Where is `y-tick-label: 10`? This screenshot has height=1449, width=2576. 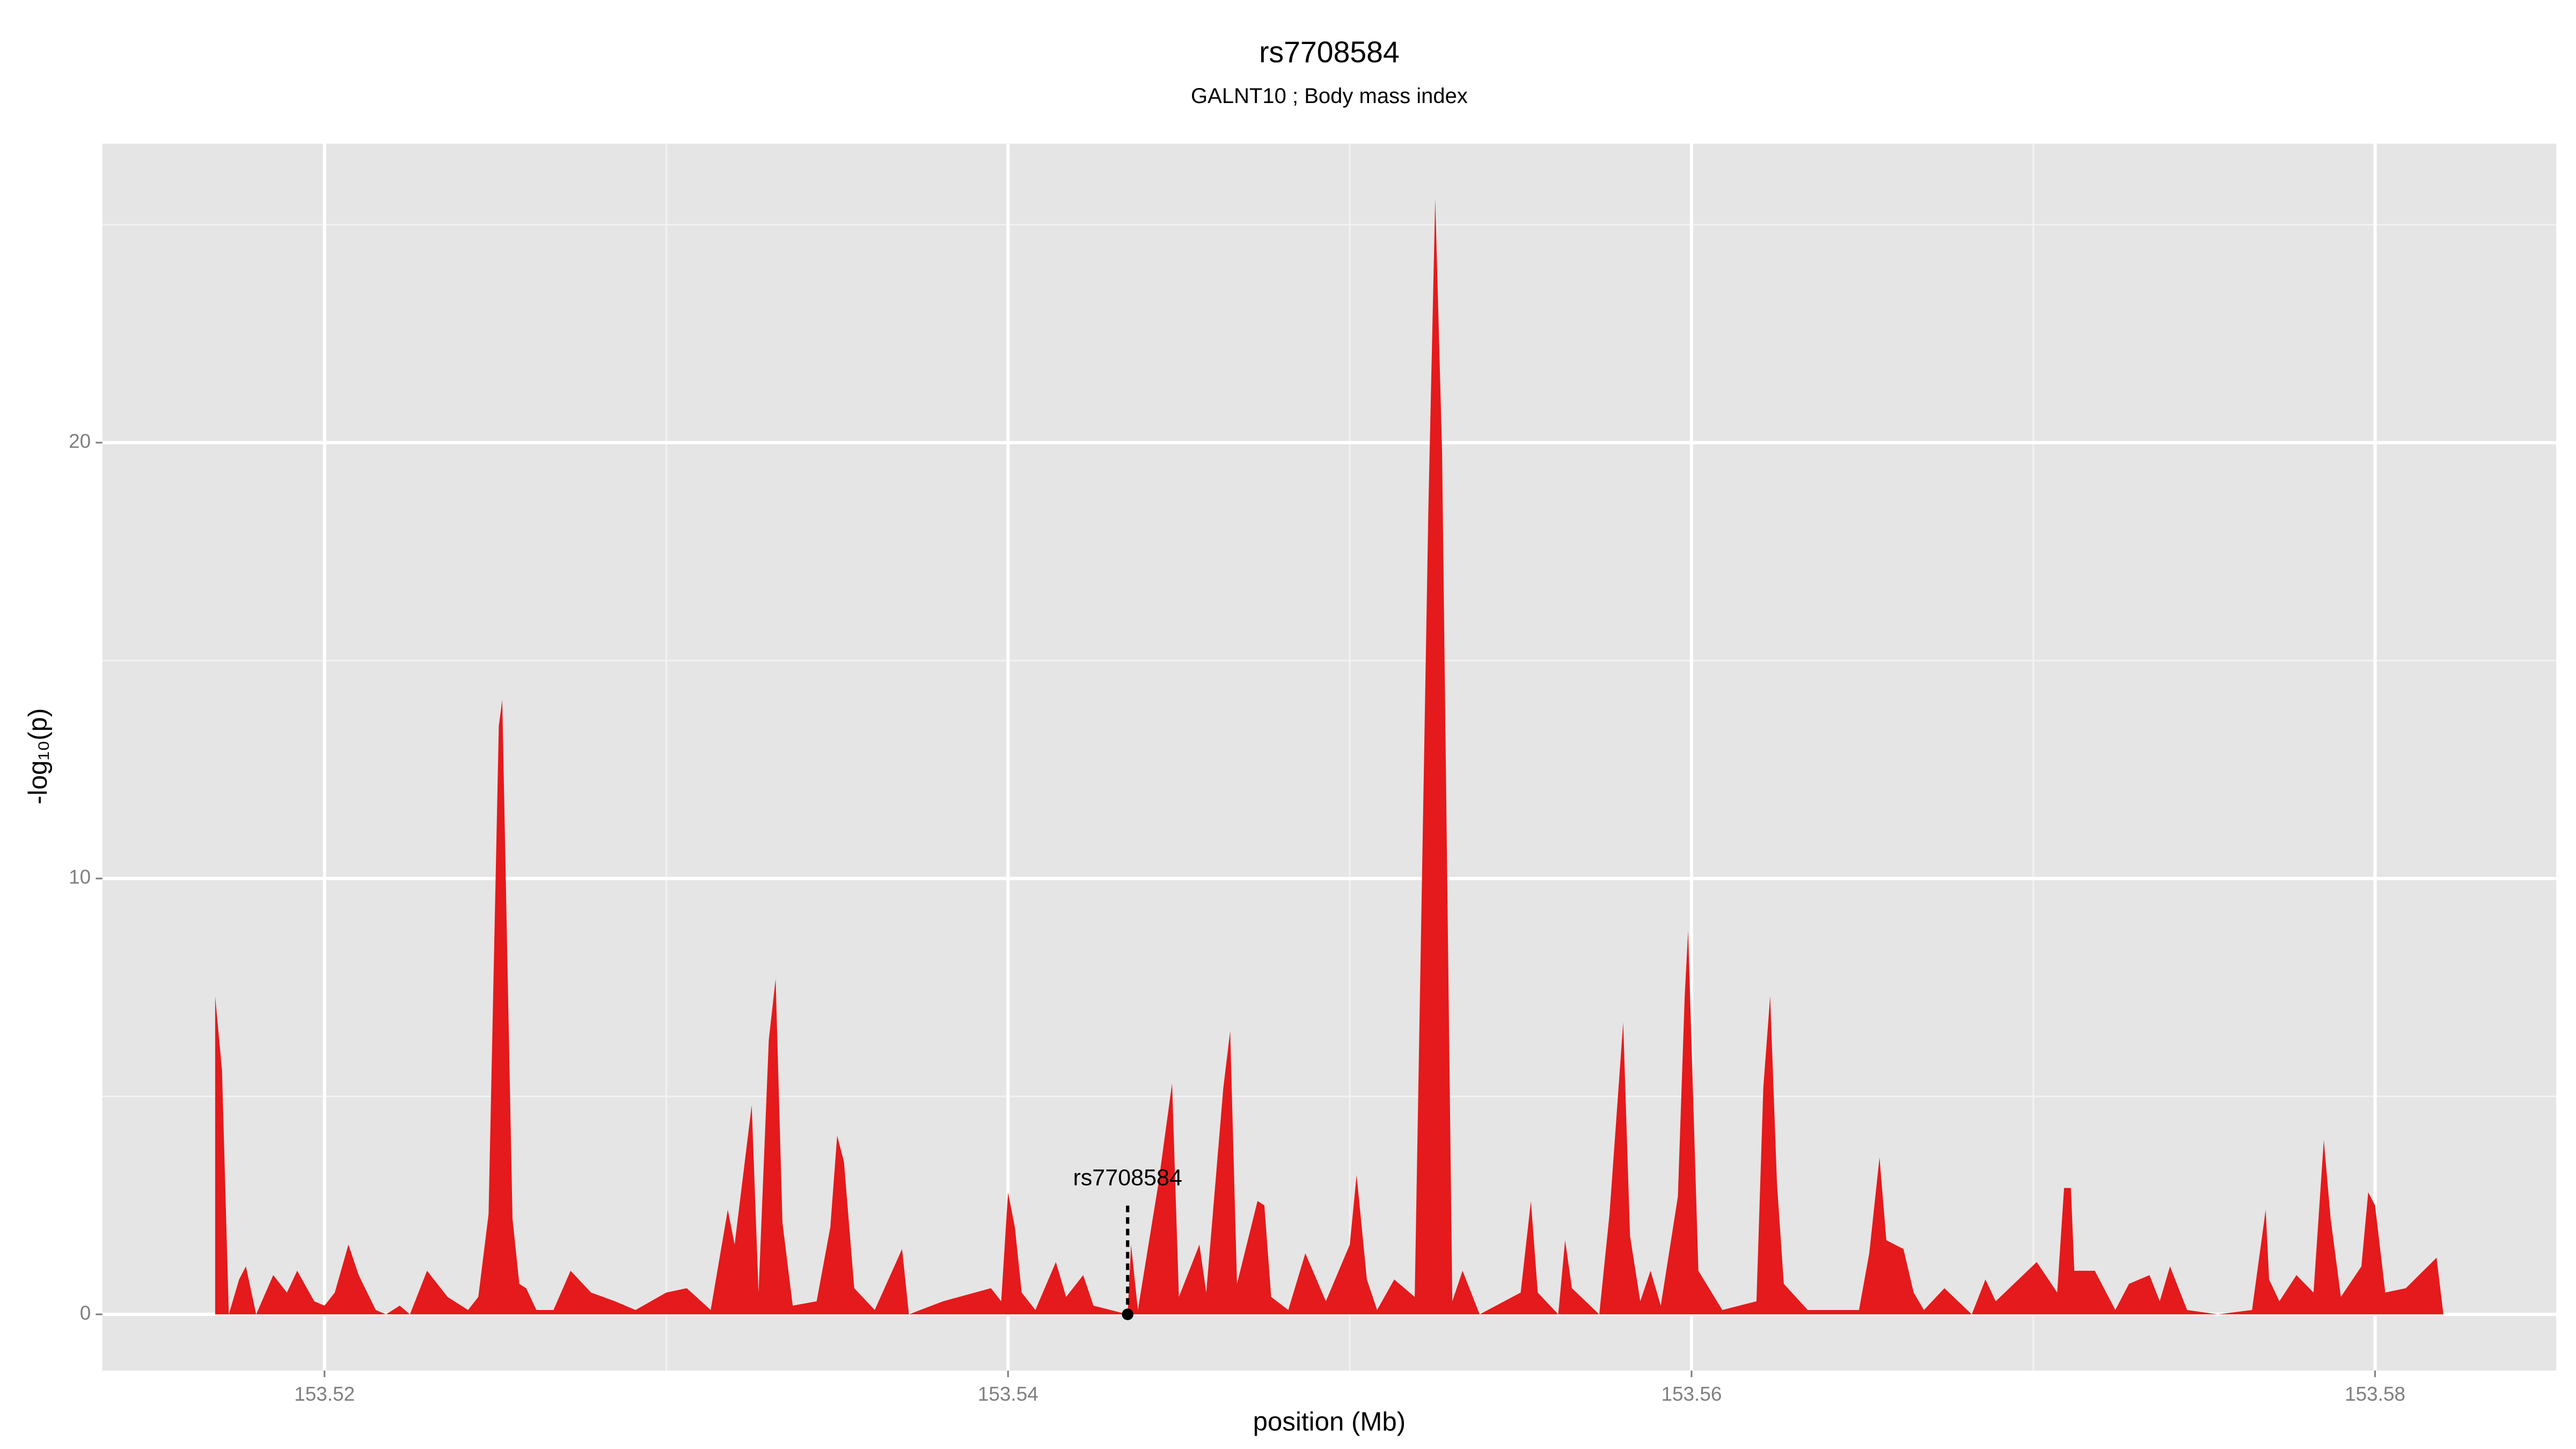 y-tick-label: 10 is located at coordinates (80, 877).